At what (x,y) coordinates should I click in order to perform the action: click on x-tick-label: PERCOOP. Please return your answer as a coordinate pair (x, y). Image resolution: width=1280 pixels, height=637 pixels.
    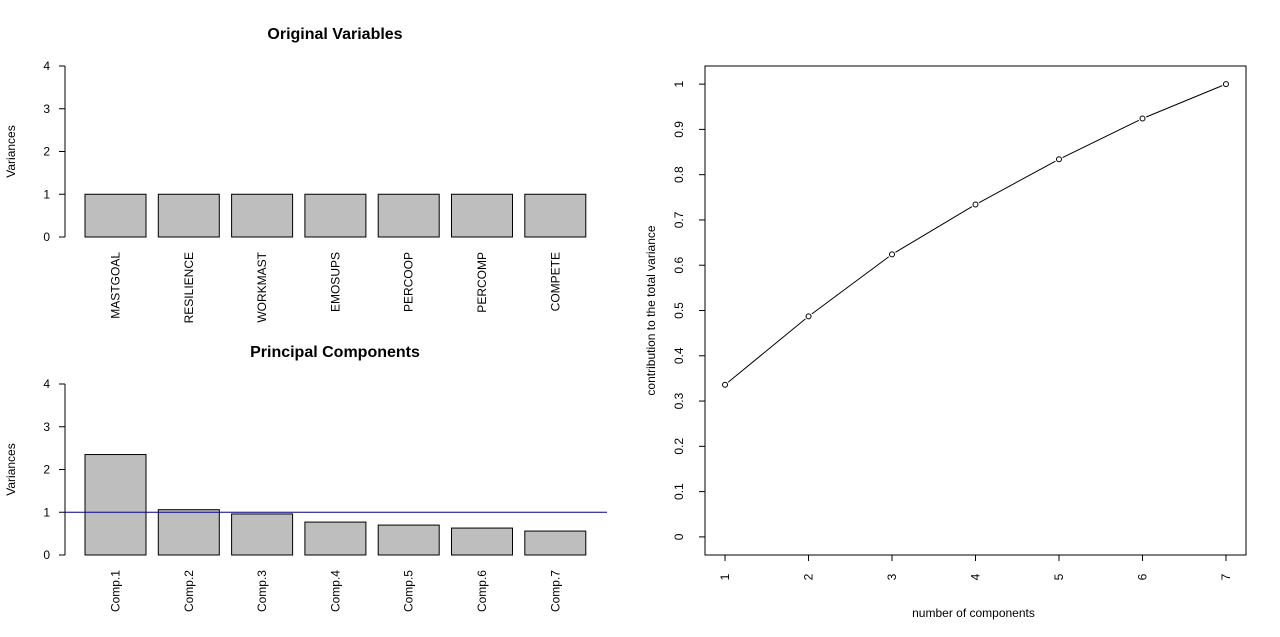
    Looking at the image, I should click on (409, 282).